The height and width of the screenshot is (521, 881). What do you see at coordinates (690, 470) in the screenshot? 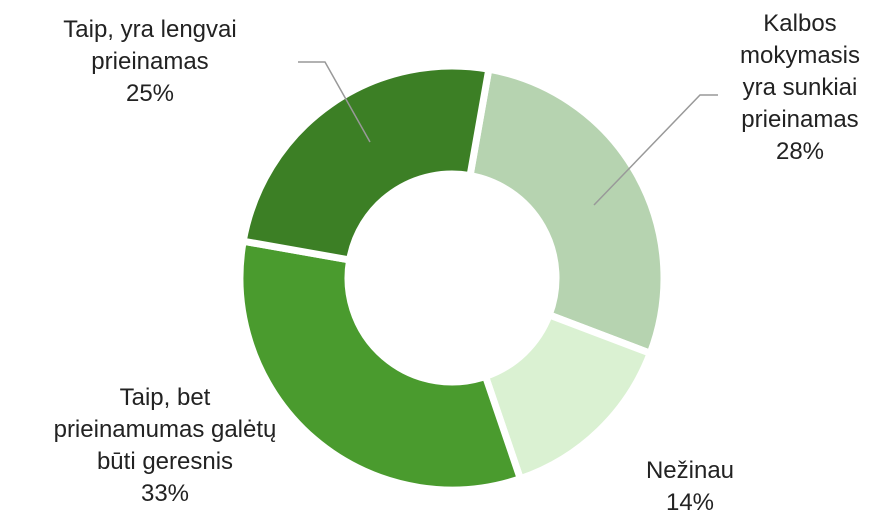
I see `category-name: Nežinau` at bounding box center [690, 470].